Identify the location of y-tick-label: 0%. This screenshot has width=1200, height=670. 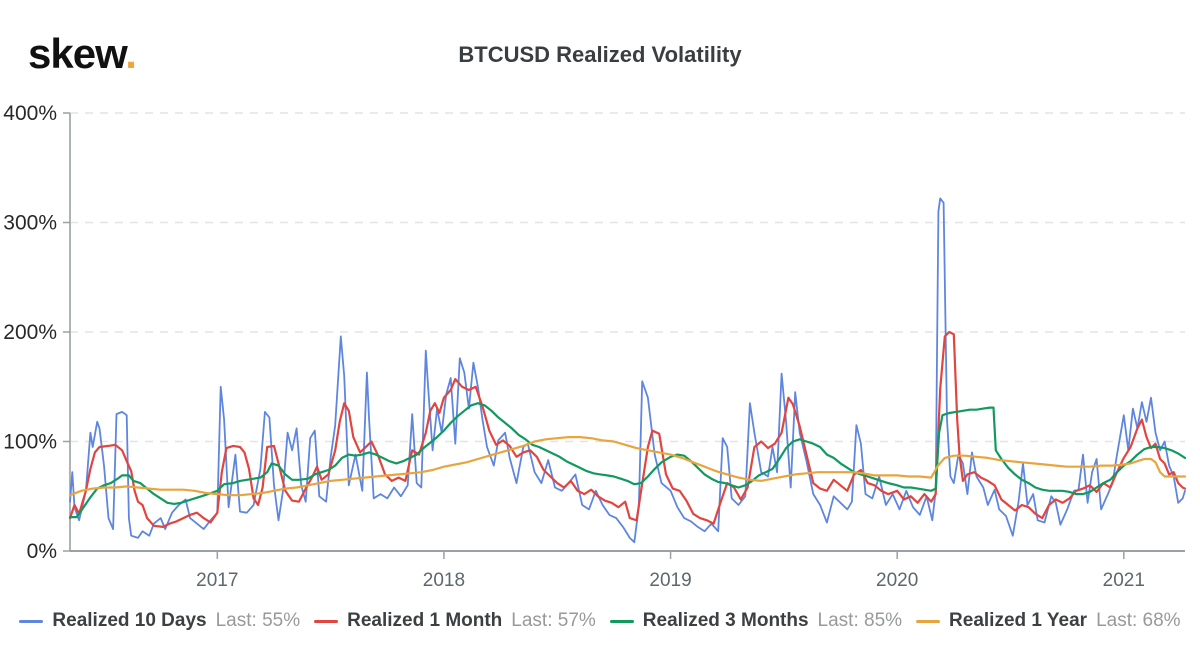
(42, 551).